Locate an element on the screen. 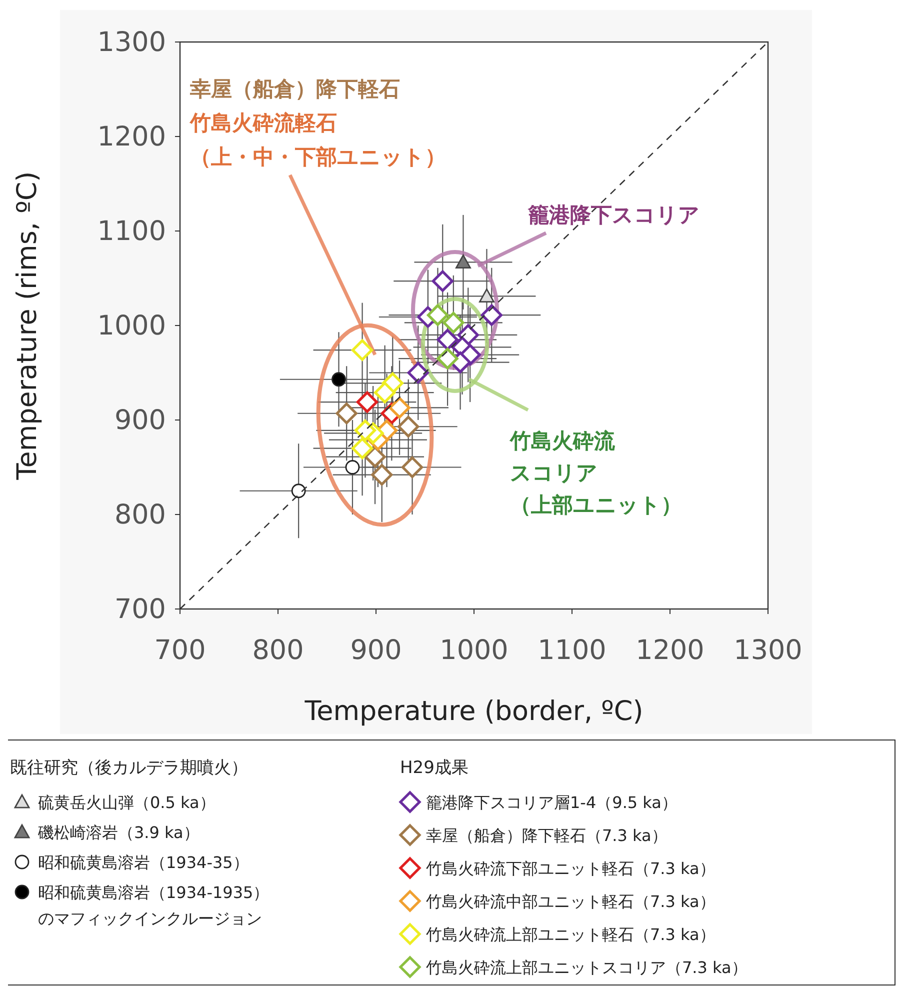 Image resolution: width=905 pixels, height=990 pixels. legend-label: 幸屋（船倉）降下軽石（7.3 ka） is located at coordinates (547, 835).